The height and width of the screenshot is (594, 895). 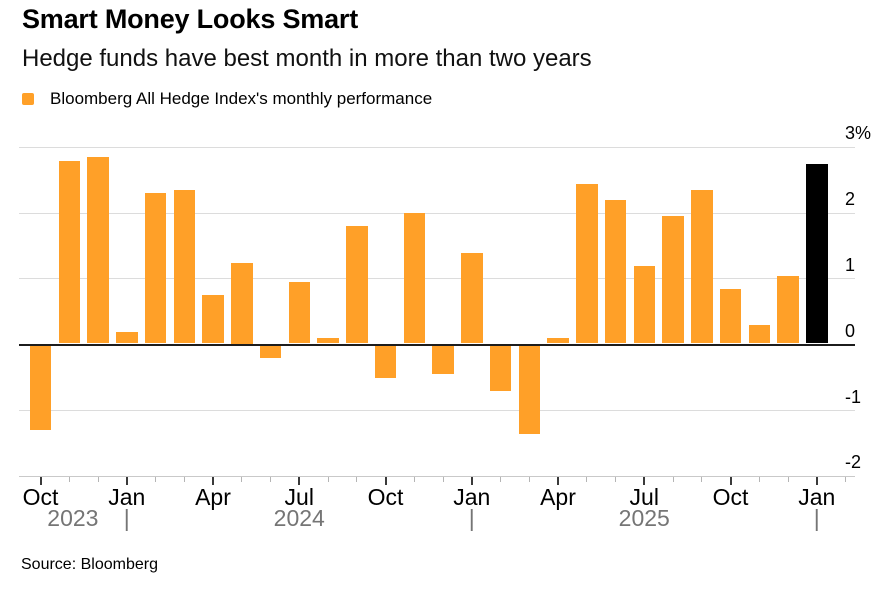 What do you see at coordinates (385, 362) in the screenshot?
I see `bar-oct-2024` at bounding box center [385, 362].